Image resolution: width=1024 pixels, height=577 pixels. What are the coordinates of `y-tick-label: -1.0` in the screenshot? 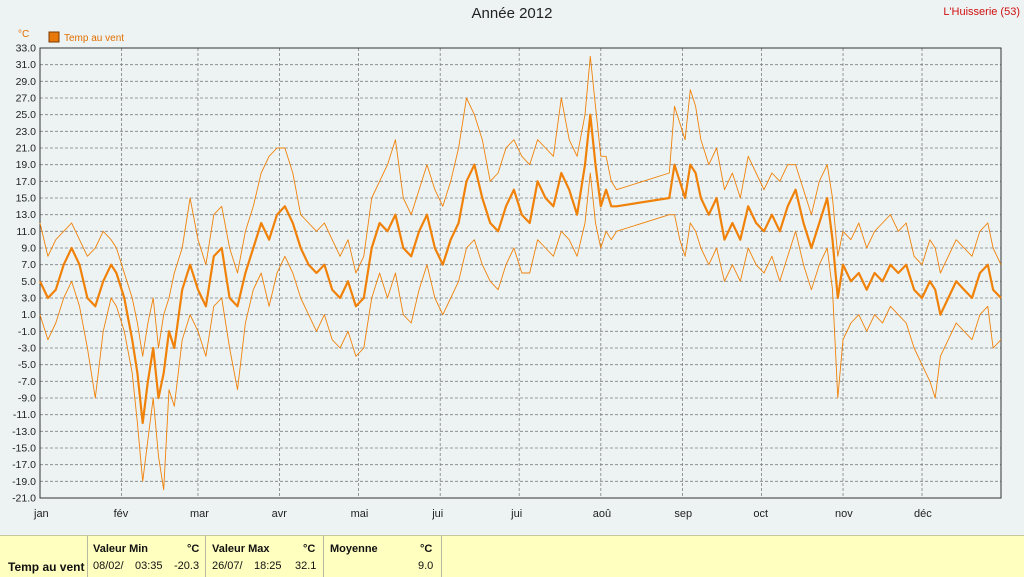 It's located at (27, 332).